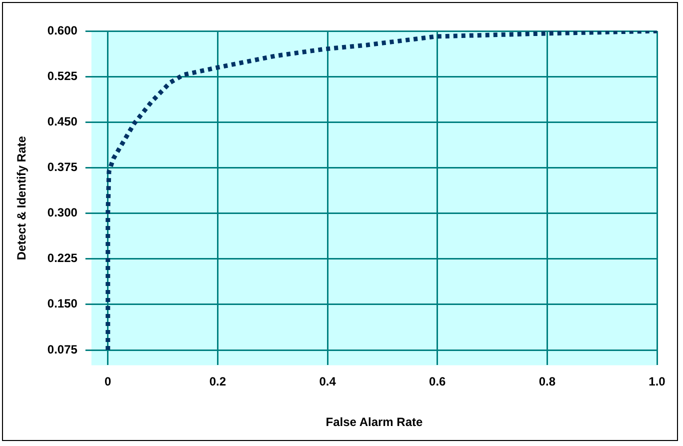 This screenshot has width=683, height=446. Describe the element at coordinates (21, 198) in the screenshot. I see `y-axis-title: Detect & Identify Rate` at that location.